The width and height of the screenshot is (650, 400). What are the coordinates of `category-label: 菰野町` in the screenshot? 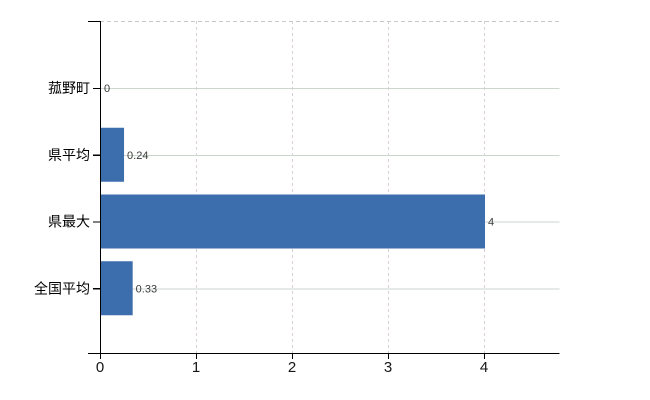 It's located at (69, 88).